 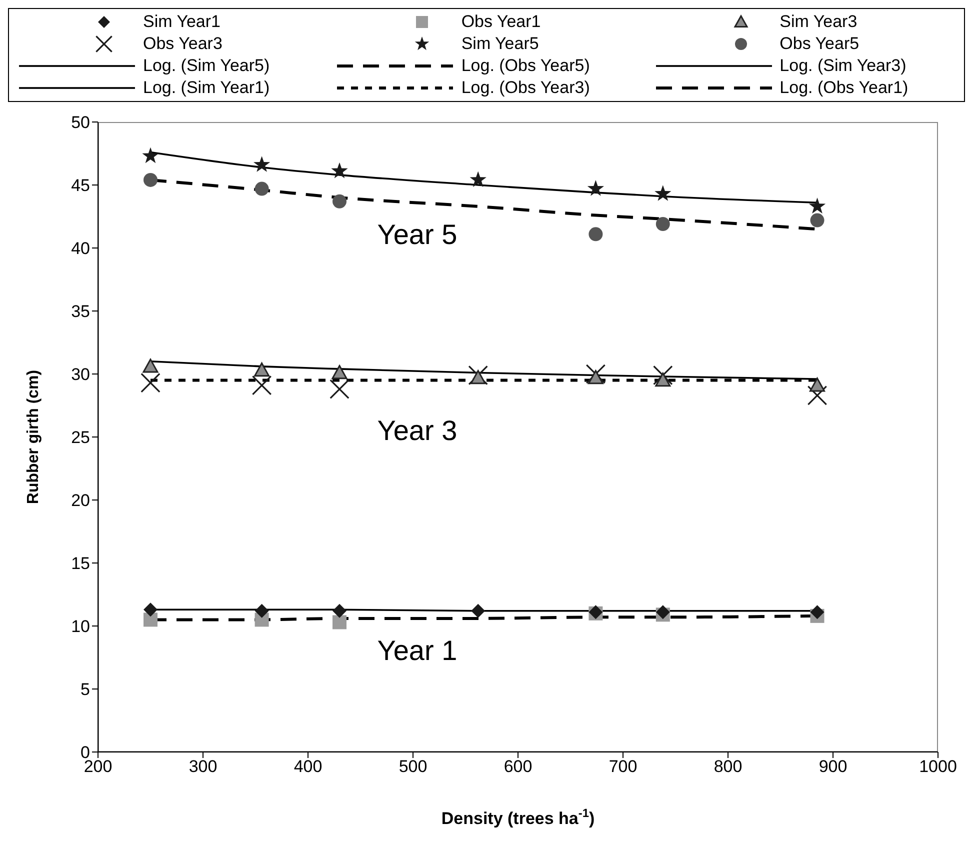 I want to click on annotation: Year 1, so click(x=417, y=651).